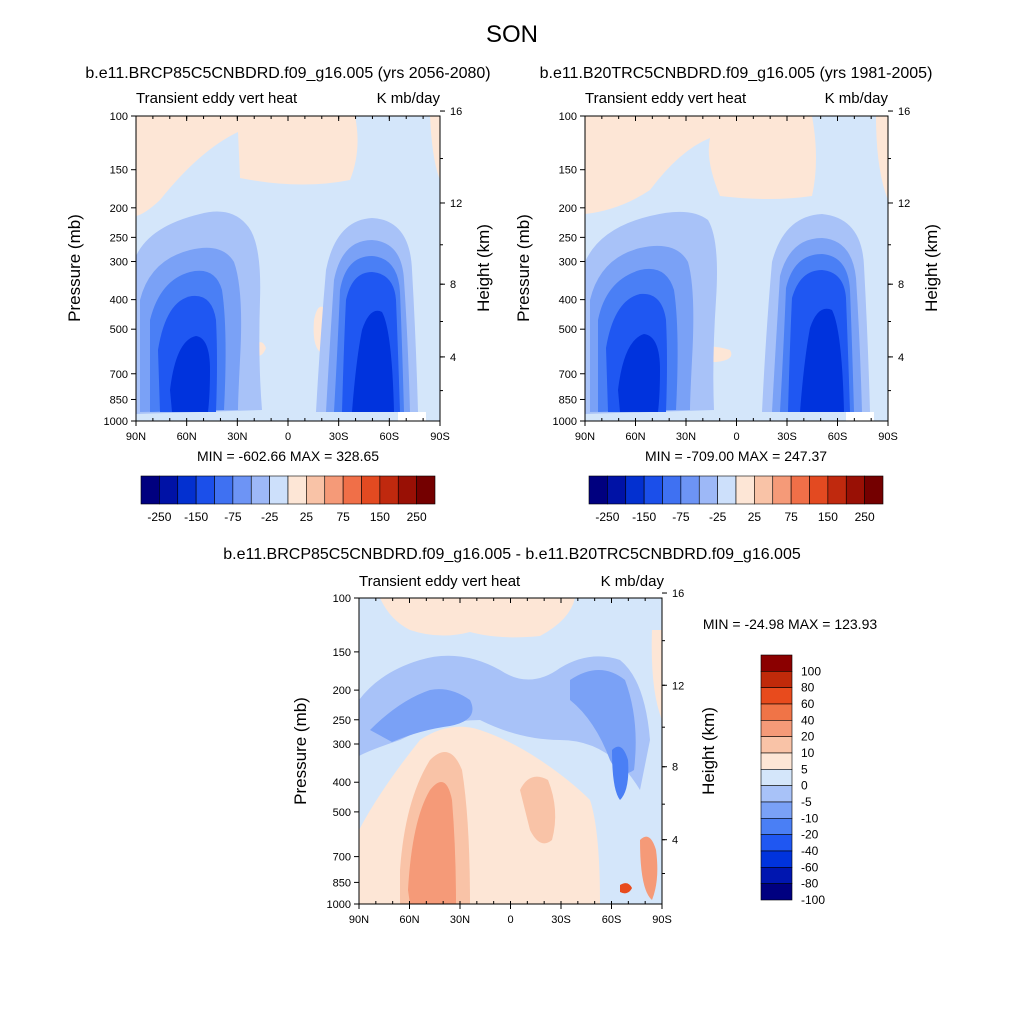 The height and width of the screenshot is (1024, 1024). What do you see at coordinates (808, 720) in the screenshot?
I see `colorbar-label: 40` at bounding box center [808, 720].